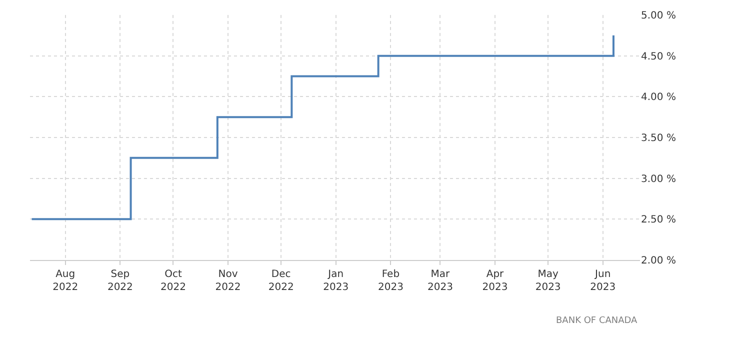 This screenshot has width=730, height=340. I want to click on x-tick-label: Jan 2023, so click(336, 281).